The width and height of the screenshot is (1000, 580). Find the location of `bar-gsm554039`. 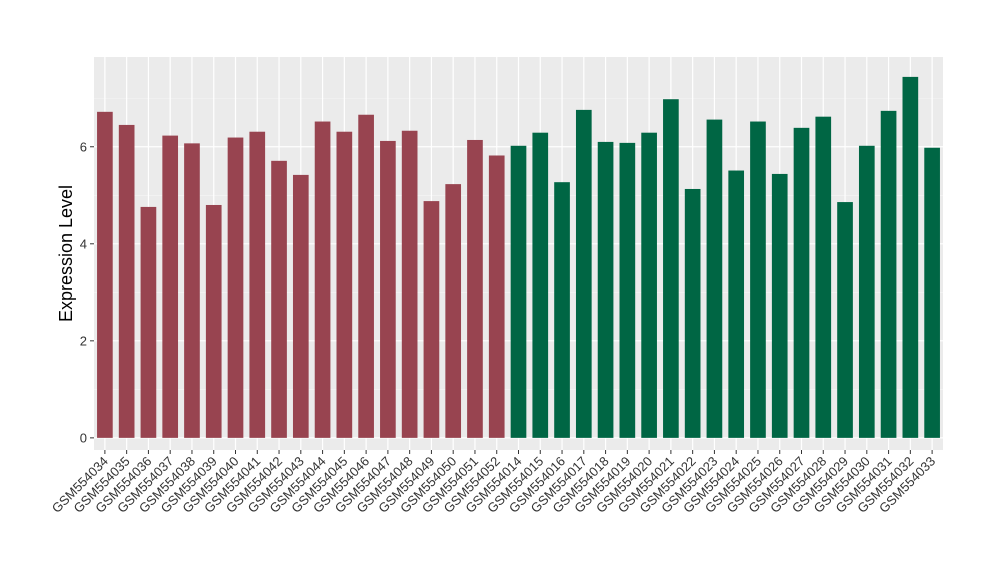

bar-gsm554039 is located at coordinates (213, 321).